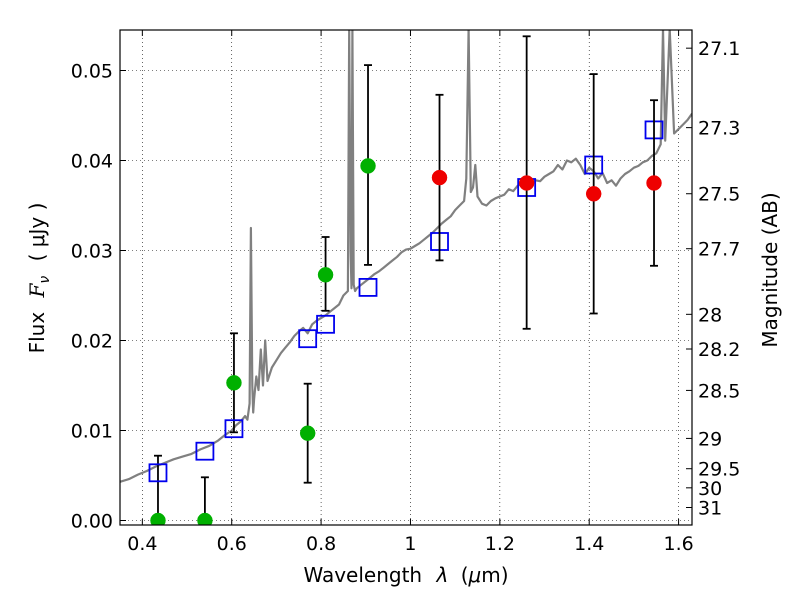 The image size is (800, 600). Describe the element at coordinates (710, 489) in the screenshot. I see `mag-tick-label: 30` at that location.